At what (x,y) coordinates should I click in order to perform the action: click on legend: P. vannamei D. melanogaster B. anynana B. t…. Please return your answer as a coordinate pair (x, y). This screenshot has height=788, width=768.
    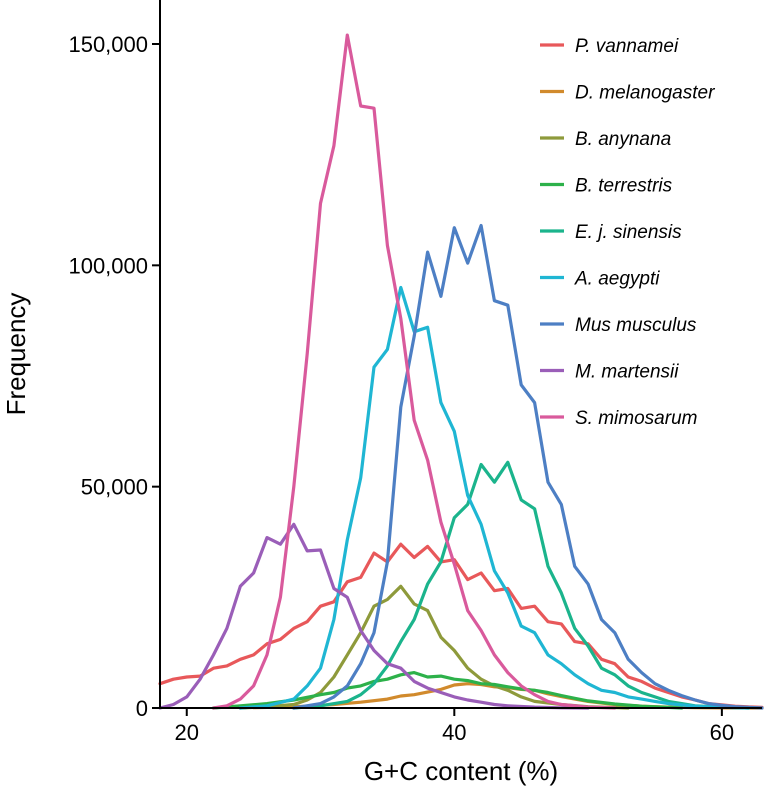
    Looking at the image, I should click on (627, 232).